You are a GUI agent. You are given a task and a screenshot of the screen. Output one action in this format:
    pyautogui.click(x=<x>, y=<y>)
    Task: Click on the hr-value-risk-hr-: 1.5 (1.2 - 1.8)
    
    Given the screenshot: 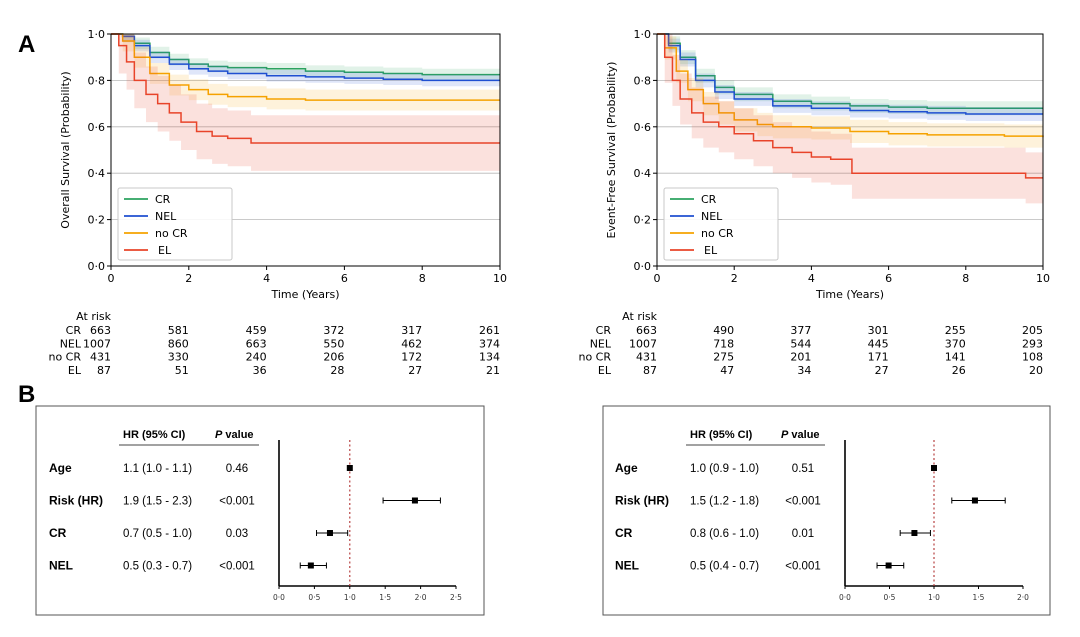 What is the action you would take?
    pyautogui.click(x=724, y=502)
    